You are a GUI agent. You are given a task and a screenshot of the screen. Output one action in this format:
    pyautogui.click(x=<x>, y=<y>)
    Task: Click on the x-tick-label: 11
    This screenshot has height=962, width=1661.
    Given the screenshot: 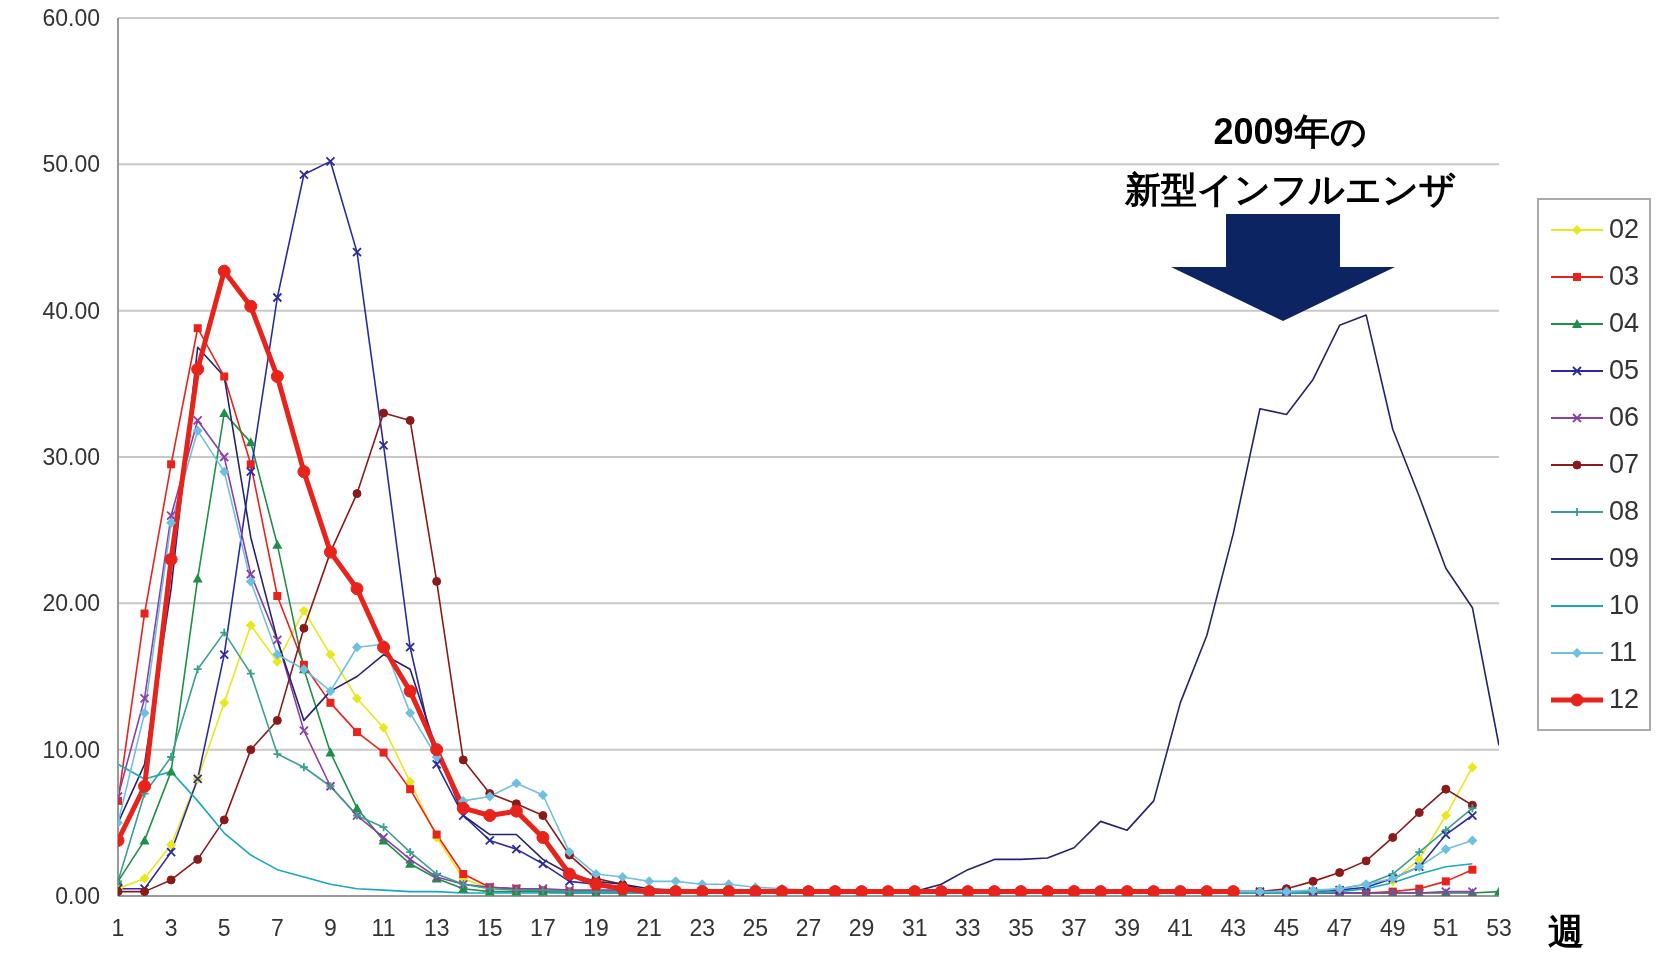 What is the action you would take?
    pyautogui.click(x=383, y=928)
    